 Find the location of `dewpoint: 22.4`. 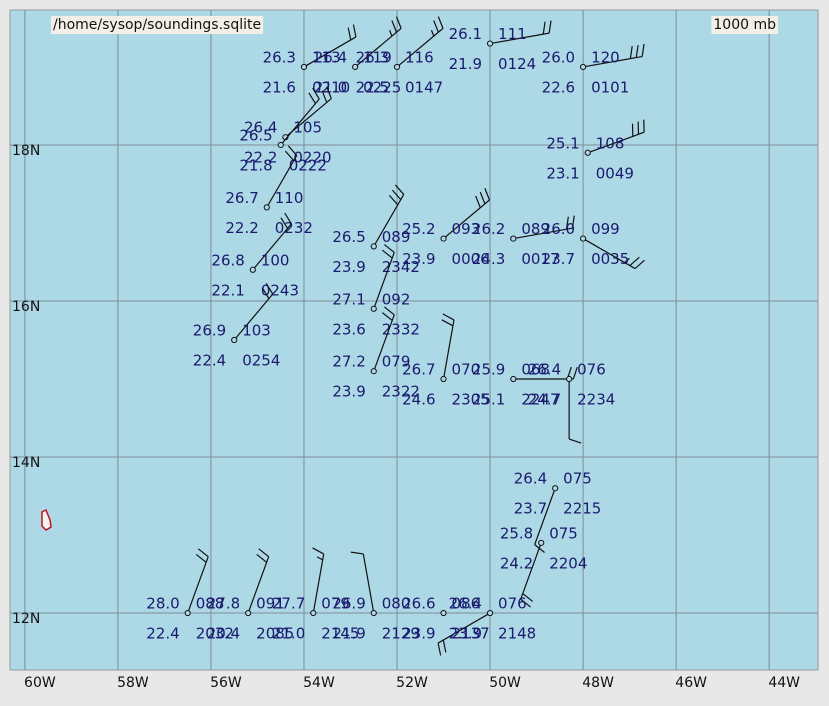

dewpoint: 22.4 is located at coordinates (162, 634).